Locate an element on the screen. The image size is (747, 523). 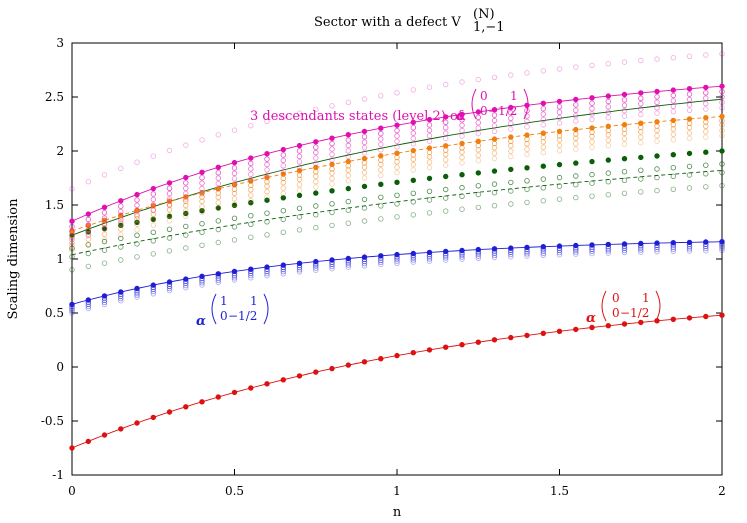
annotation-magenta-m00: 0 is located at coordinates (484, 96).